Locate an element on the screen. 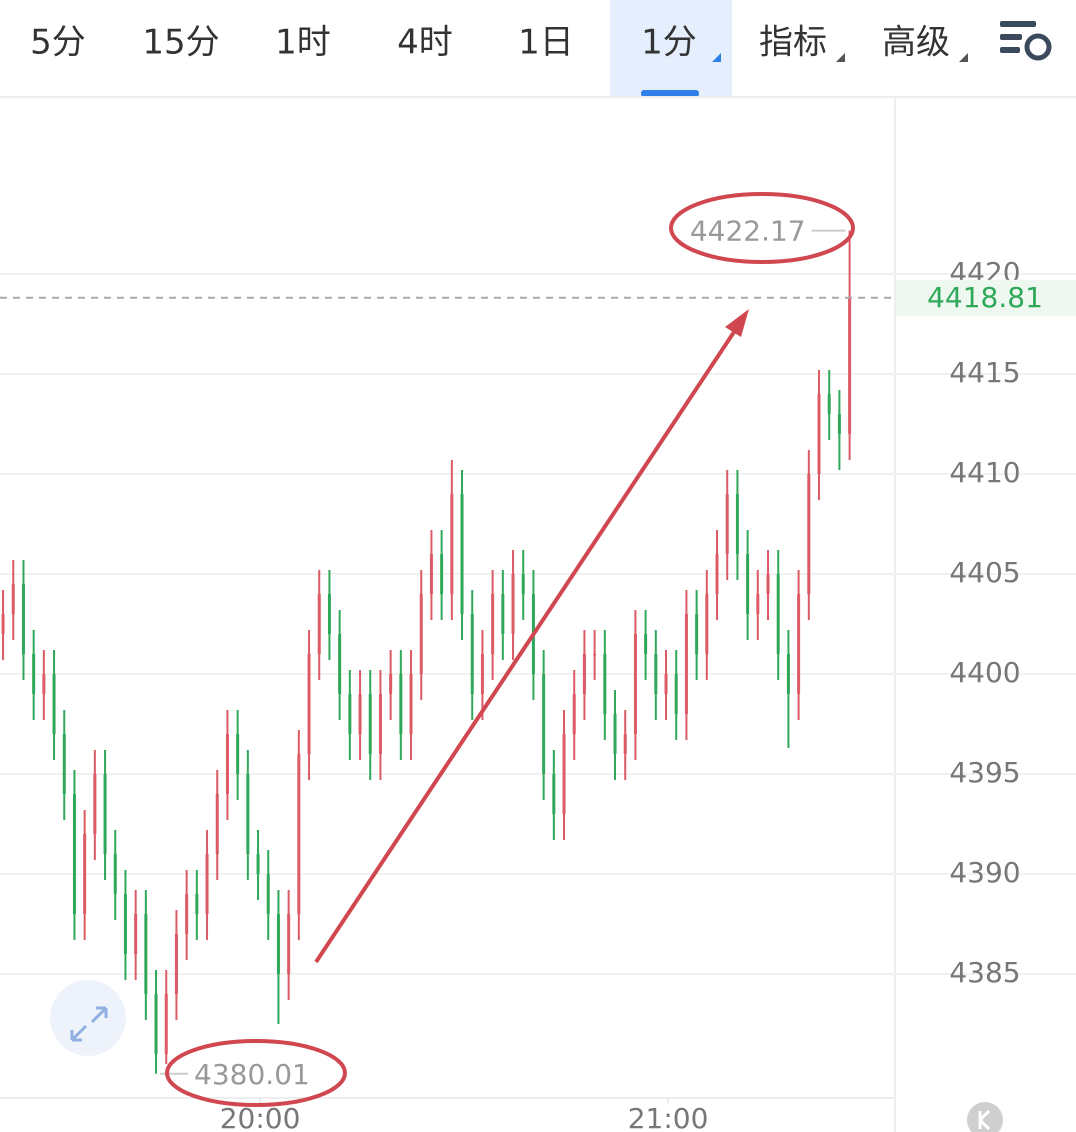 The image size is (1076, 1132). y-tick-label: 4400 is located at coordinates (984, 672).